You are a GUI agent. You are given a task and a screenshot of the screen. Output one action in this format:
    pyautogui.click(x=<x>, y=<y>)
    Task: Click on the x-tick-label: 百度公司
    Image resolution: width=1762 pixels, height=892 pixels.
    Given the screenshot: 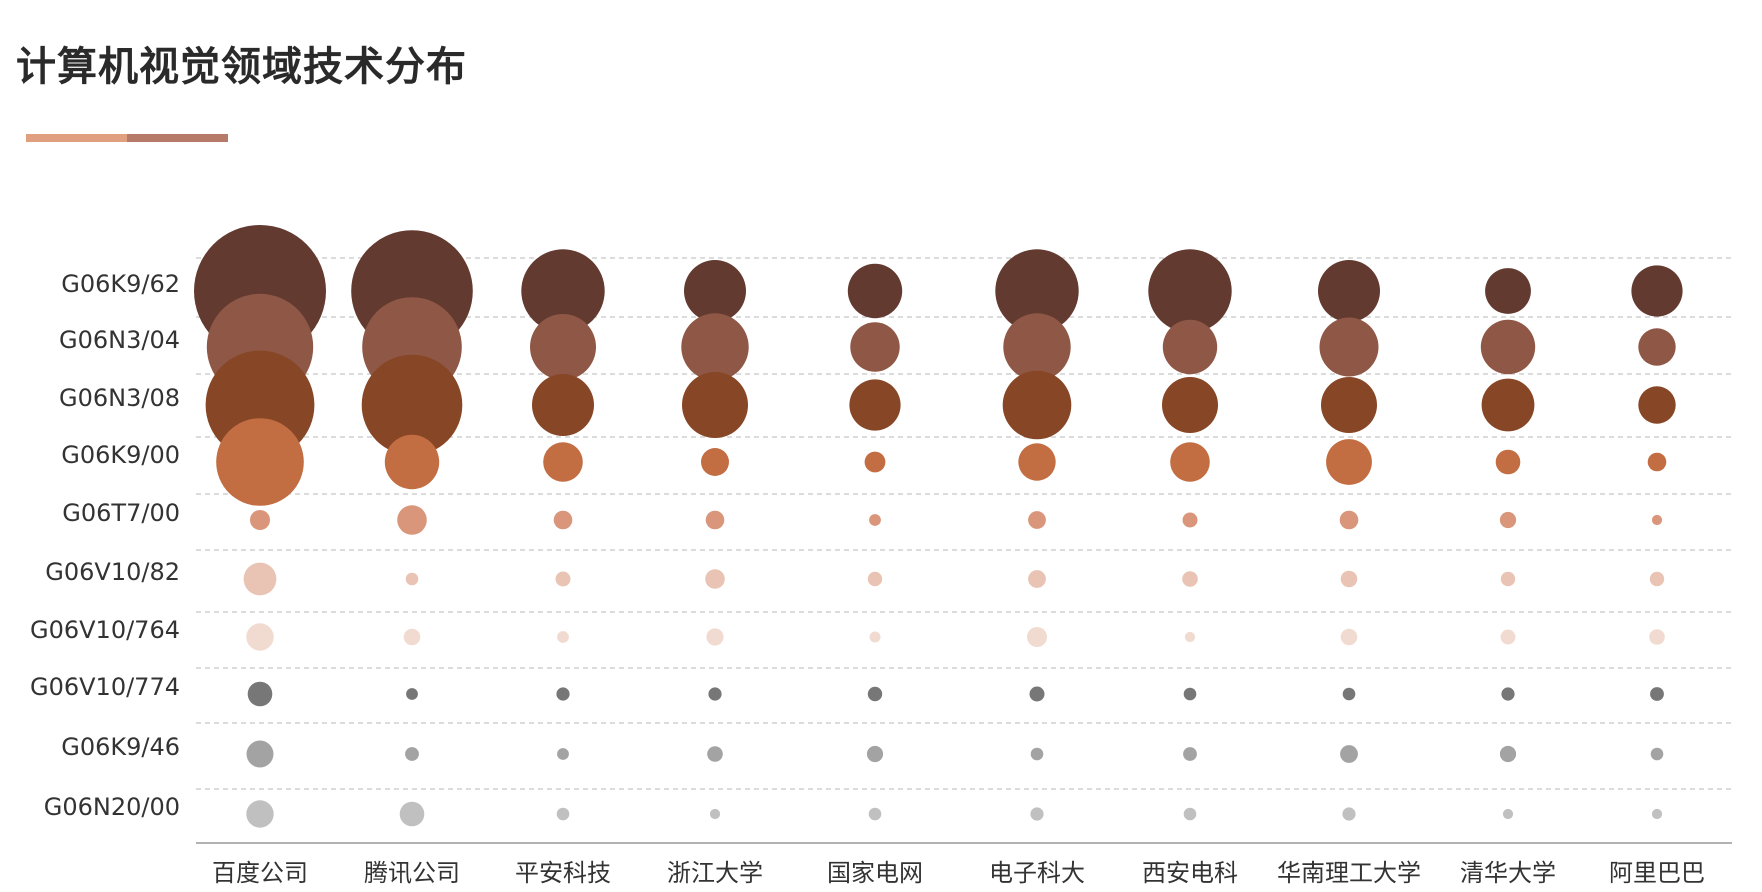 What is the action you would take?
    pyautogui.click(x=260, y=873)
    